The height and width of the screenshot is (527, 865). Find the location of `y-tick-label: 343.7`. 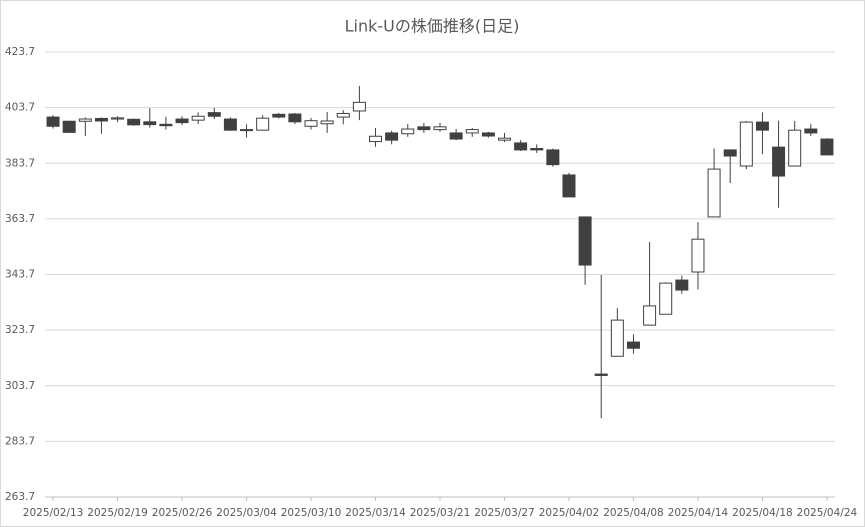

y-tick-label: 343.7 is located at coordinates (20, 275).